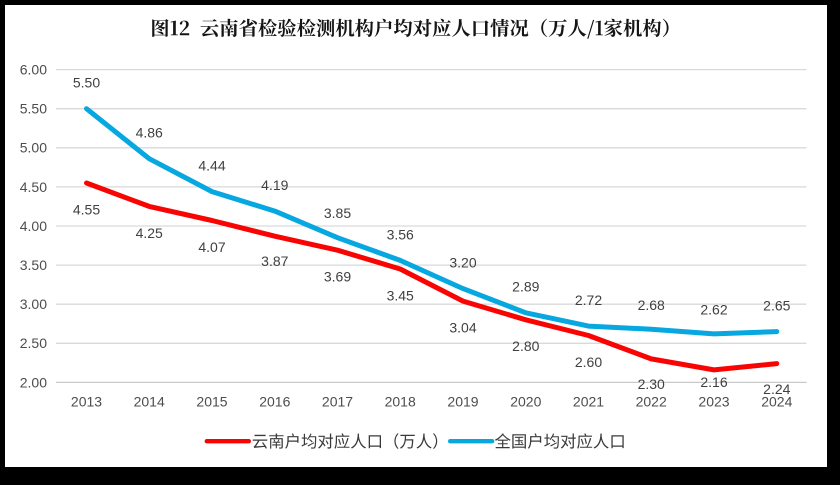 The image size is (840, 485). Describe the element at coordinates (86, 401) in the screenshot. I see `svg-text: 2013` at that location.